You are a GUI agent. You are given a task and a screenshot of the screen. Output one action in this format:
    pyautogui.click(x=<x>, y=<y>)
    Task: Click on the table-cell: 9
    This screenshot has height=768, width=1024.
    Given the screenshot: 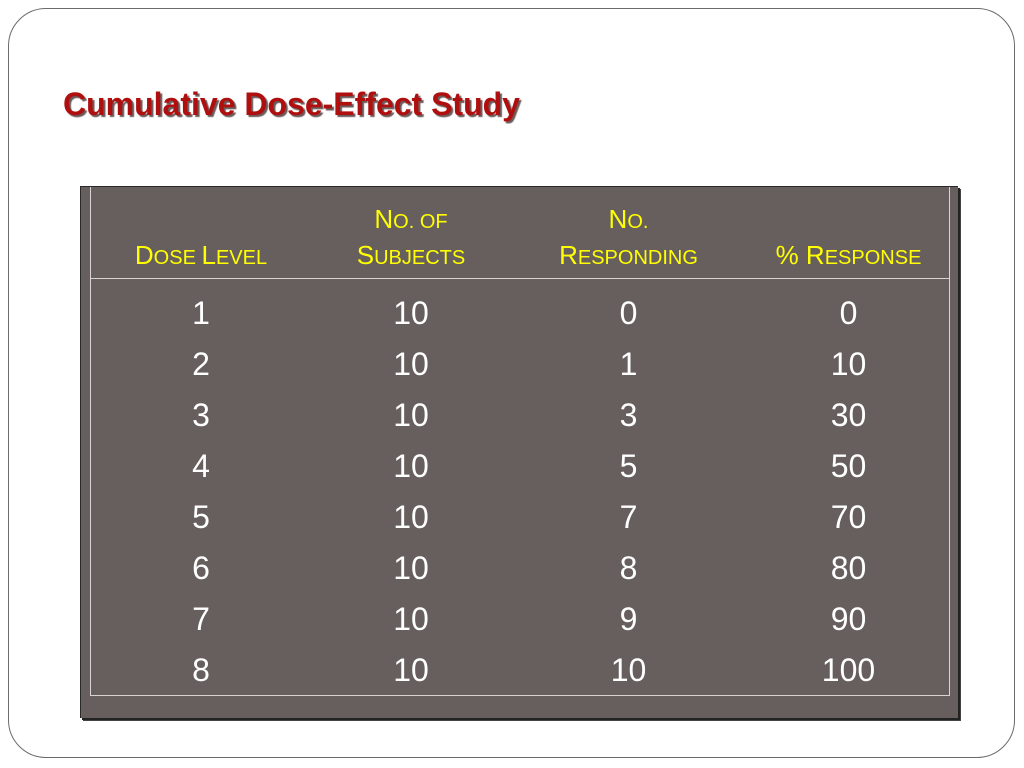 What is the action you would take?
    pyautogui.click(x=628, y=619)
    